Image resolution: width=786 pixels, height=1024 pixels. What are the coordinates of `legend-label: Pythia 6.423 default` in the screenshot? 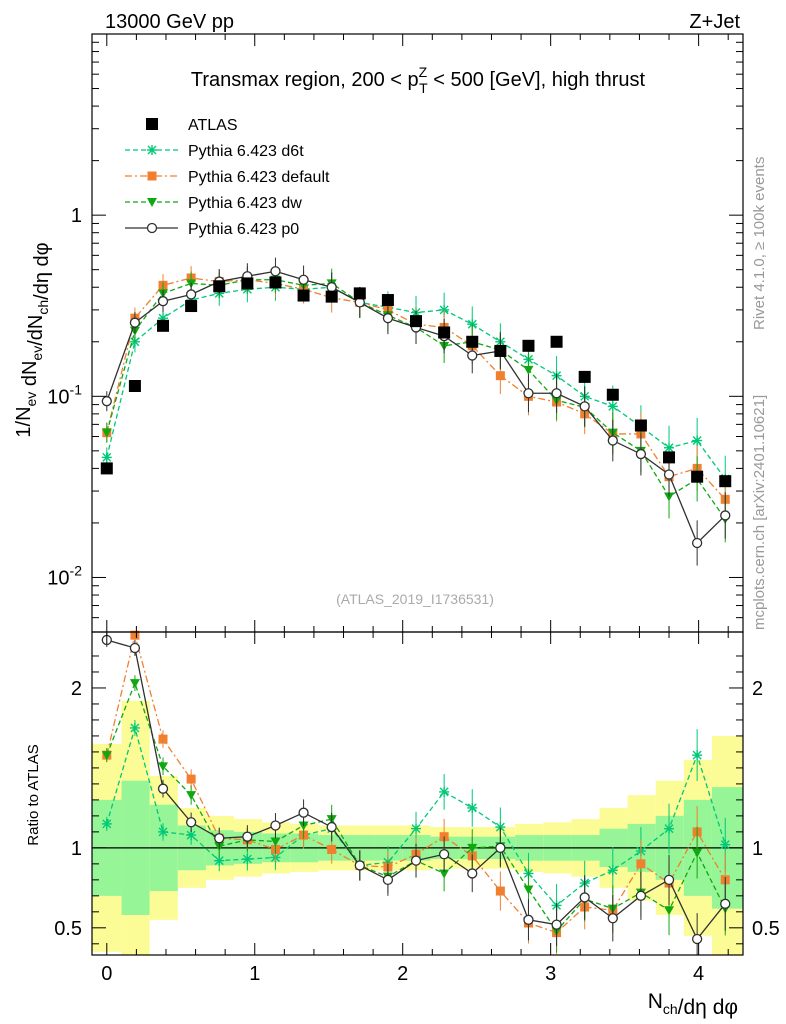 It's located at (259, 177).